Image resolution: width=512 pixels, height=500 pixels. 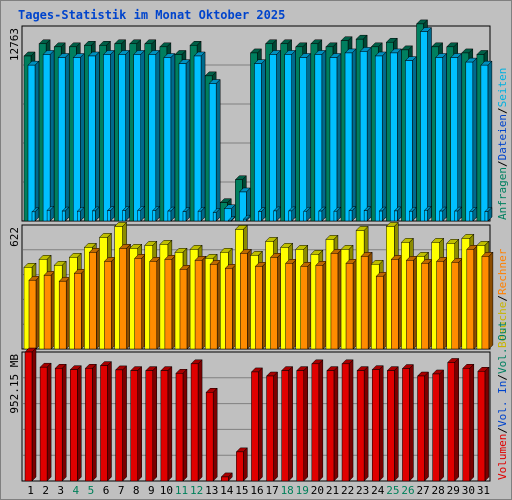 I want to click on legend-volume-item-0: Volumen, so click(x=502, y=457).